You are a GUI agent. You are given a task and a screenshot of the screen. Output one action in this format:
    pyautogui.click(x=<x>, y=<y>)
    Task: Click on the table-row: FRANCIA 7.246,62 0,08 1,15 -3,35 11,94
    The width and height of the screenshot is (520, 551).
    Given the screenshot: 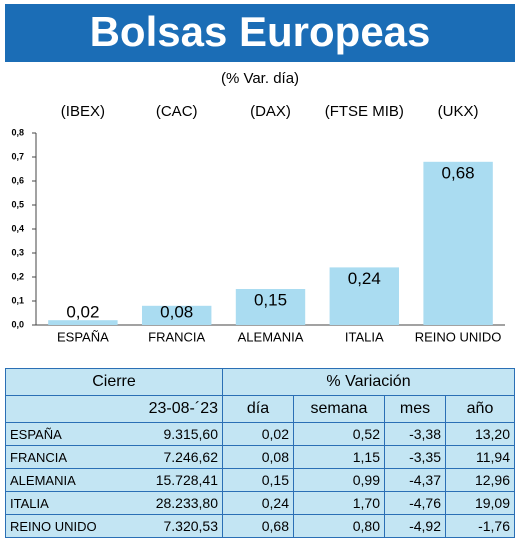 What is the action you would take?
    pyautogui.click(x=260, y=457)
    